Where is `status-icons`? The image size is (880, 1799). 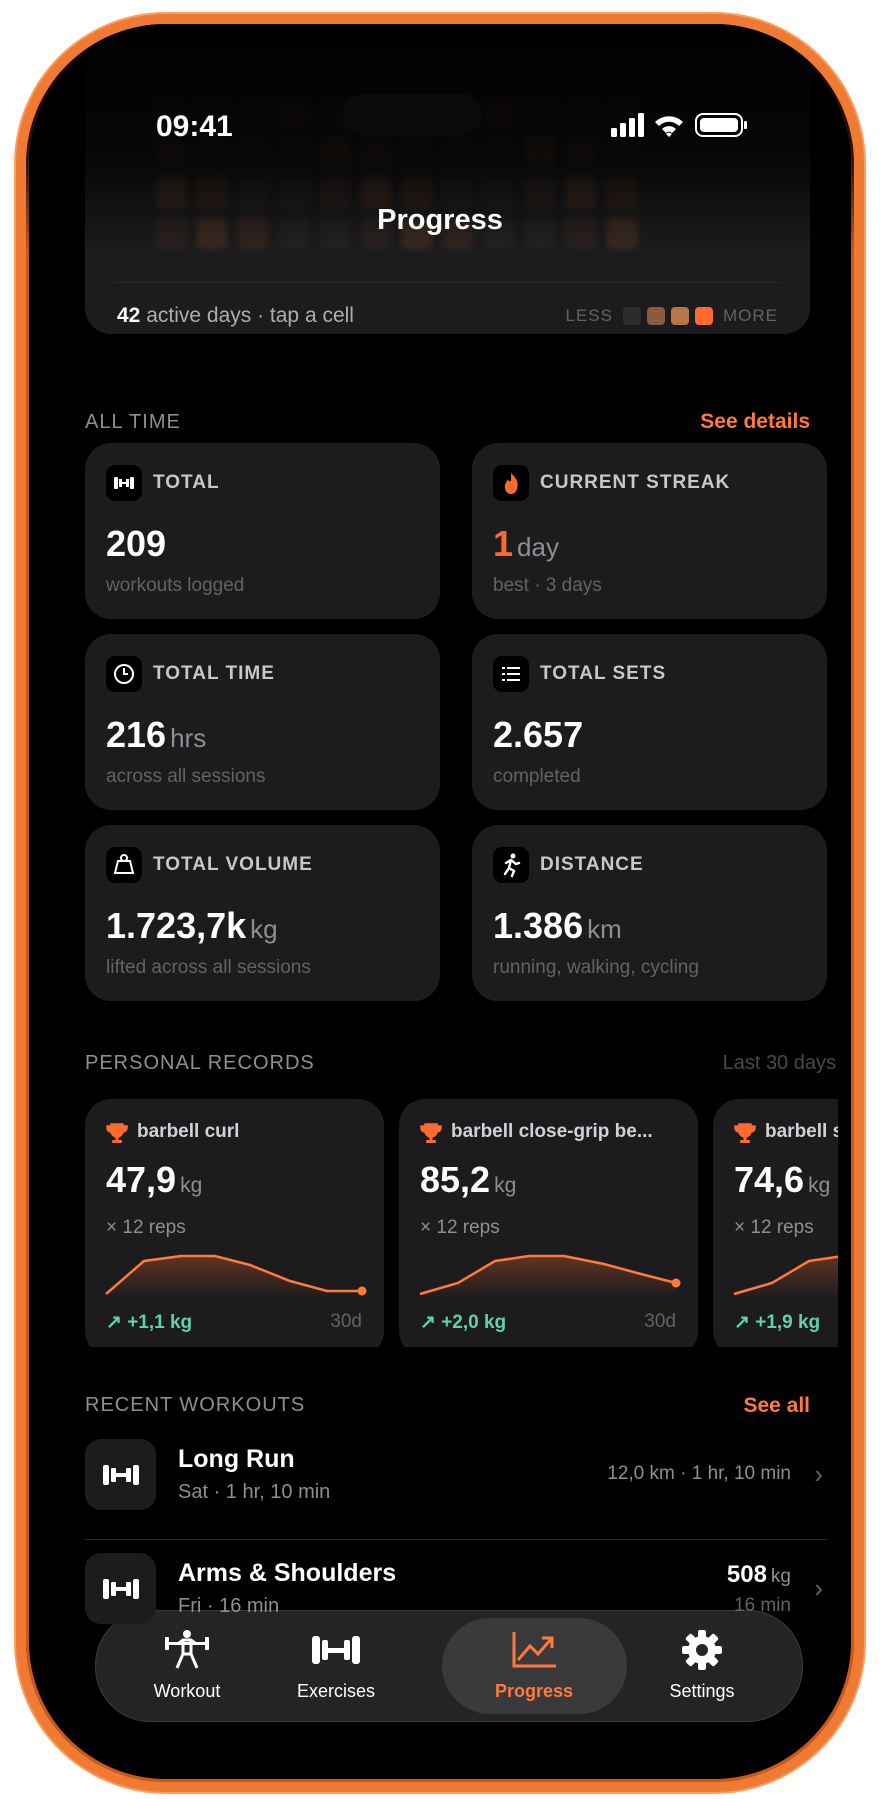 status-icons is located at coordinates (679, 125).